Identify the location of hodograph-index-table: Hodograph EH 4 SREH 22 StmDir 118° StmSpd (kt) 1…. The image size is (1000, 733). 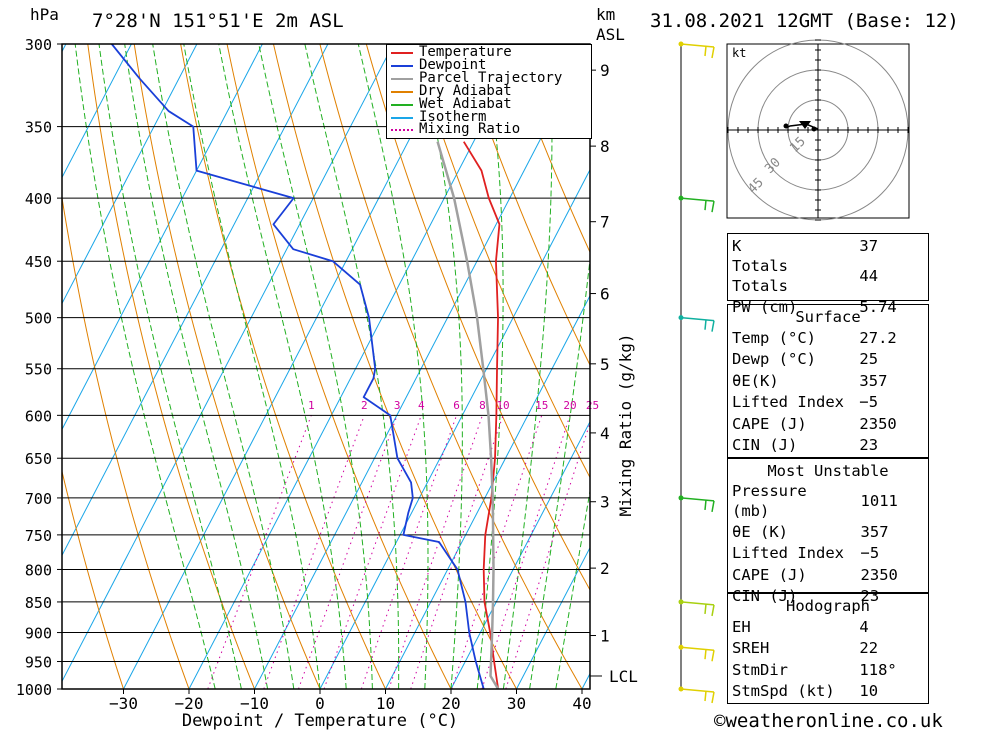
(828, 648).